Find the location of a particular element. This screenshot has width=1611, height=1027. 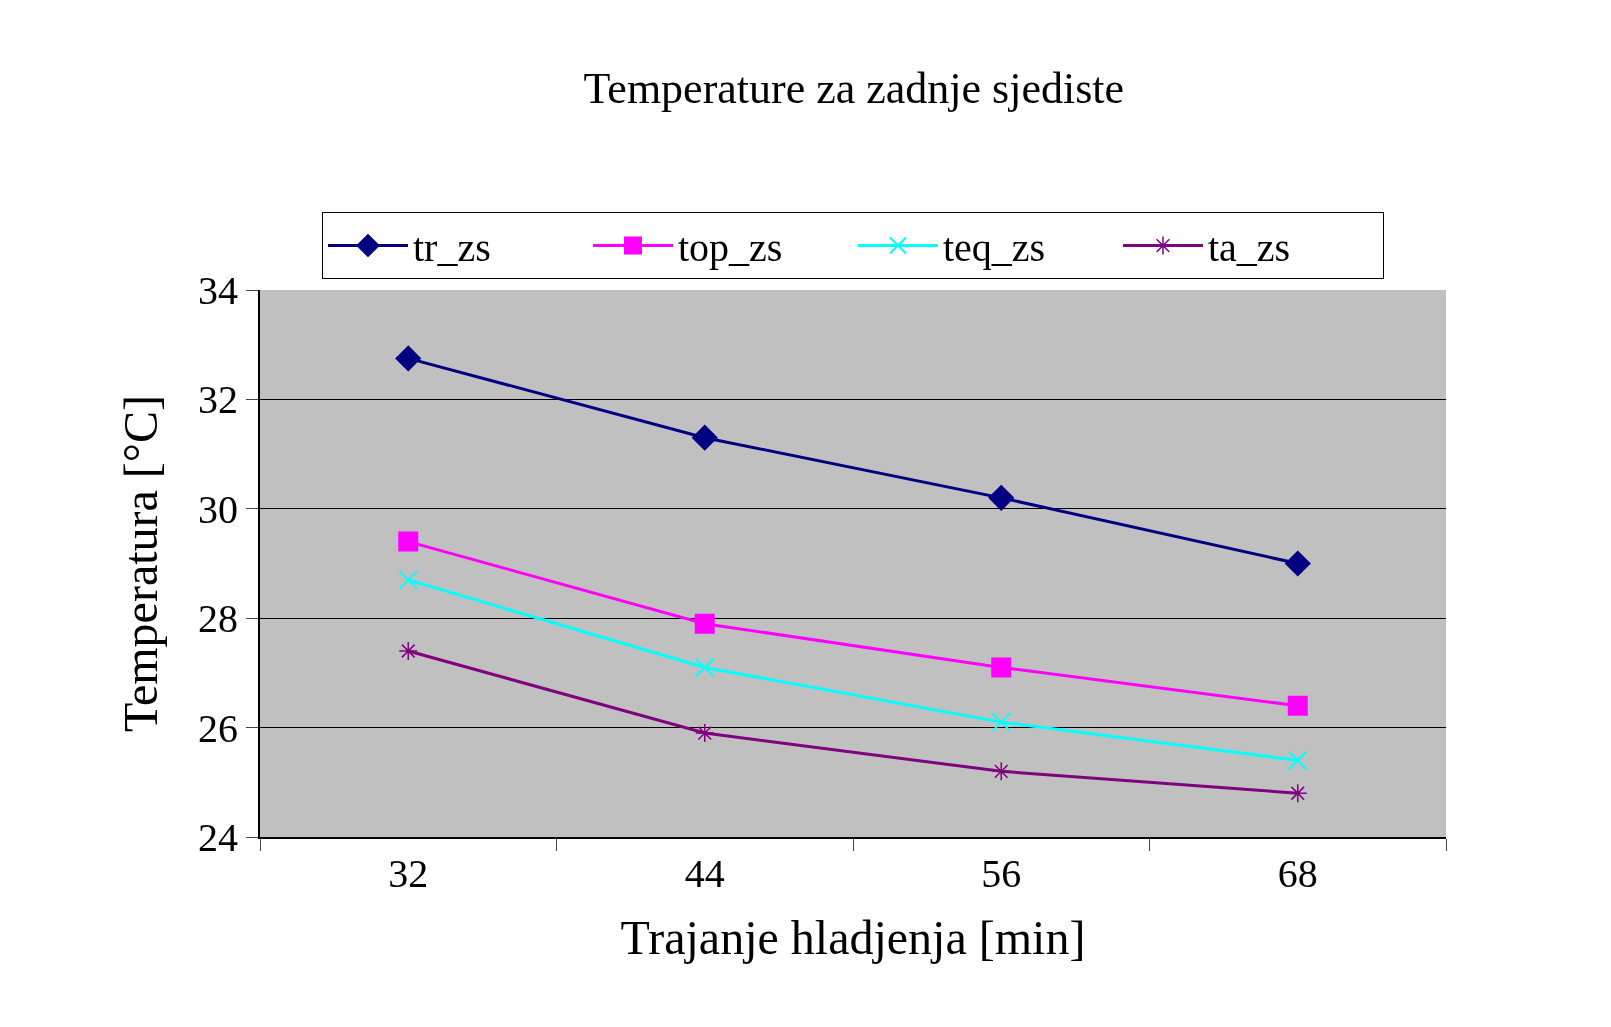

y-tick-label: 34 is located at coordinates (218, 290).